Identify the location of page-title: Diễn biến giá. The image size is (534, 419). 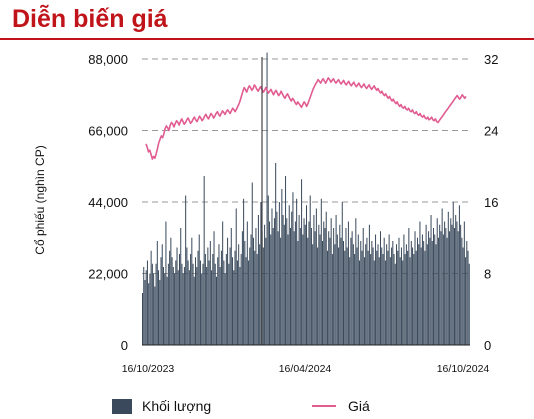
(90, 19).